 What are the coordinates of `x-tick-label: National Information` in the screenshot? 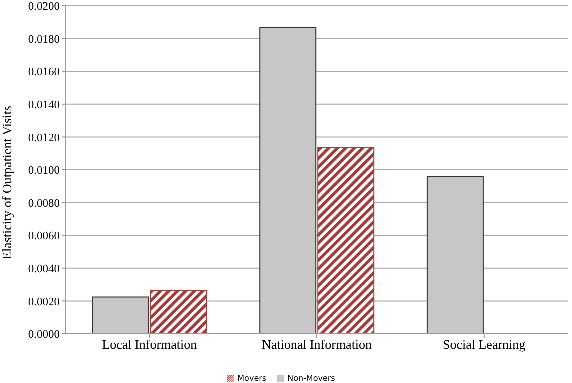 It's located at (317, 344).